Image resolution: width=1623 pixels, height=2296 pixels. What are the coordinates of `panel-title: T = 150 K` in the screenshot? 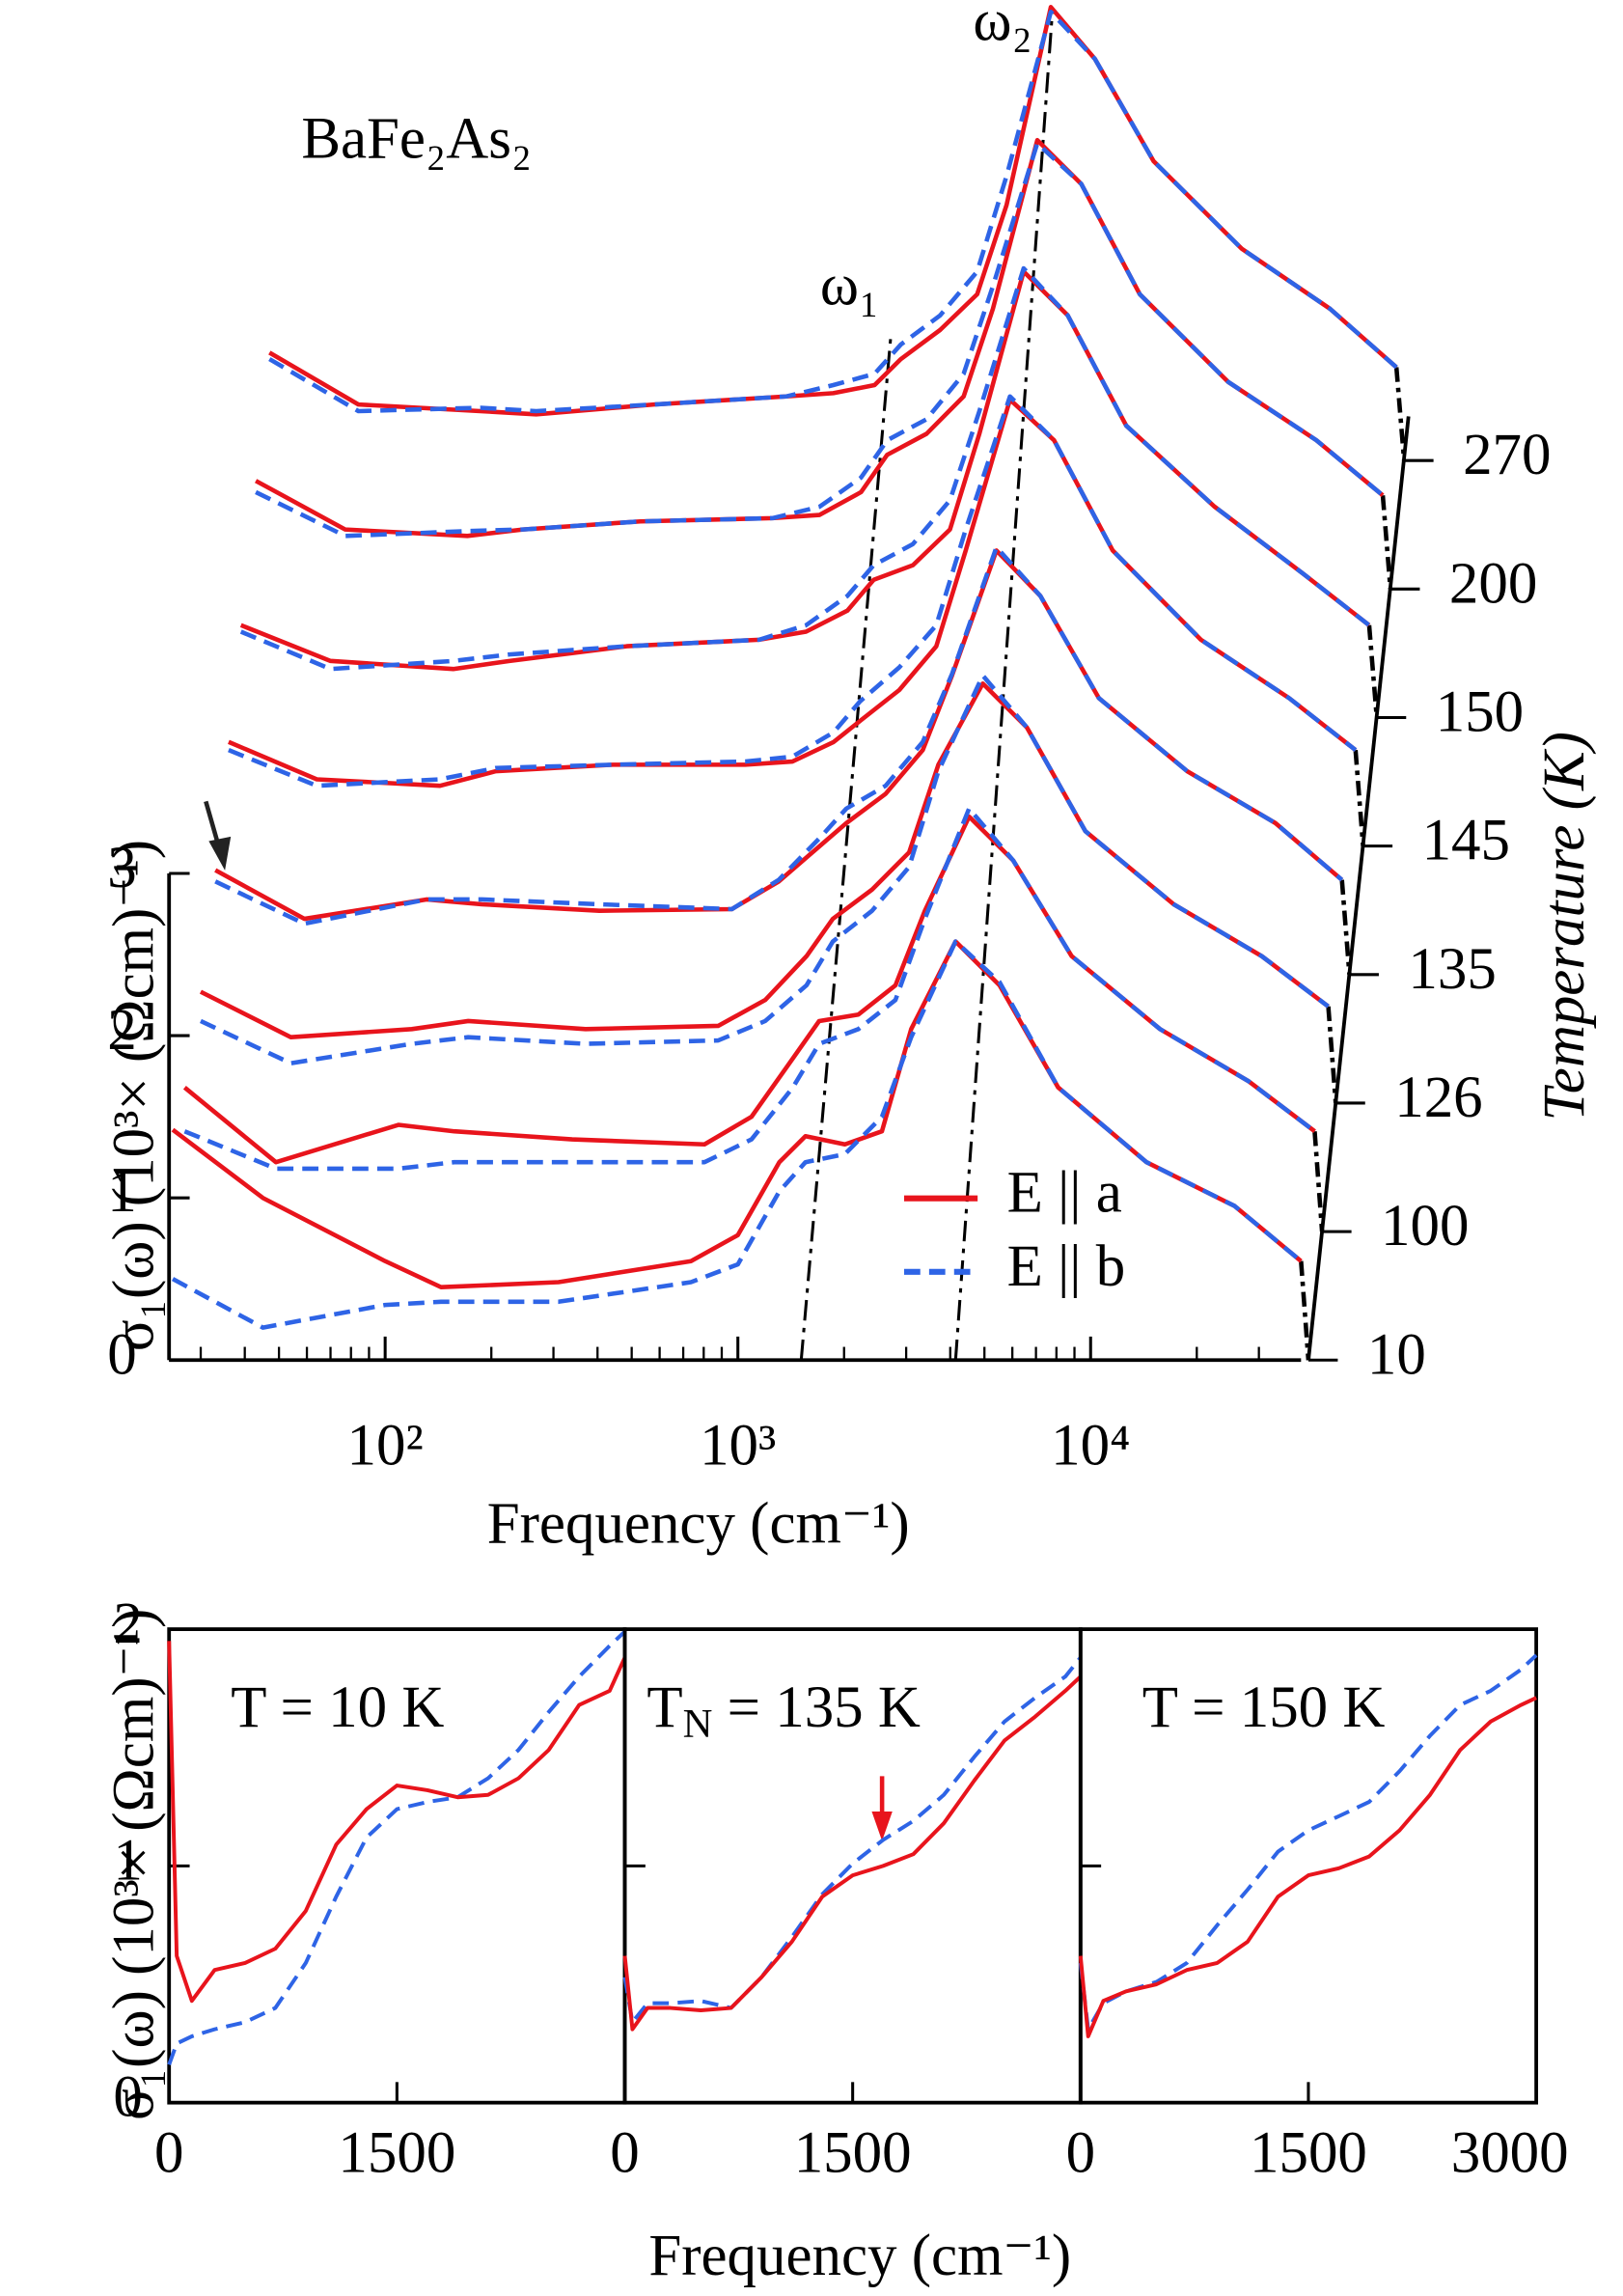 It's located at (1264, 1707).